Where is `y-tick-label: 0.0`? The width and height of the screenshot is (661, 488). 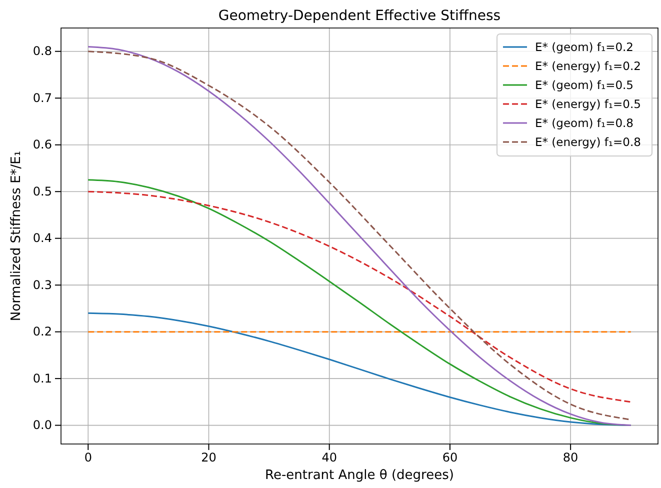
y-tick-label: 0.0 is located at coordinates (42, 425).